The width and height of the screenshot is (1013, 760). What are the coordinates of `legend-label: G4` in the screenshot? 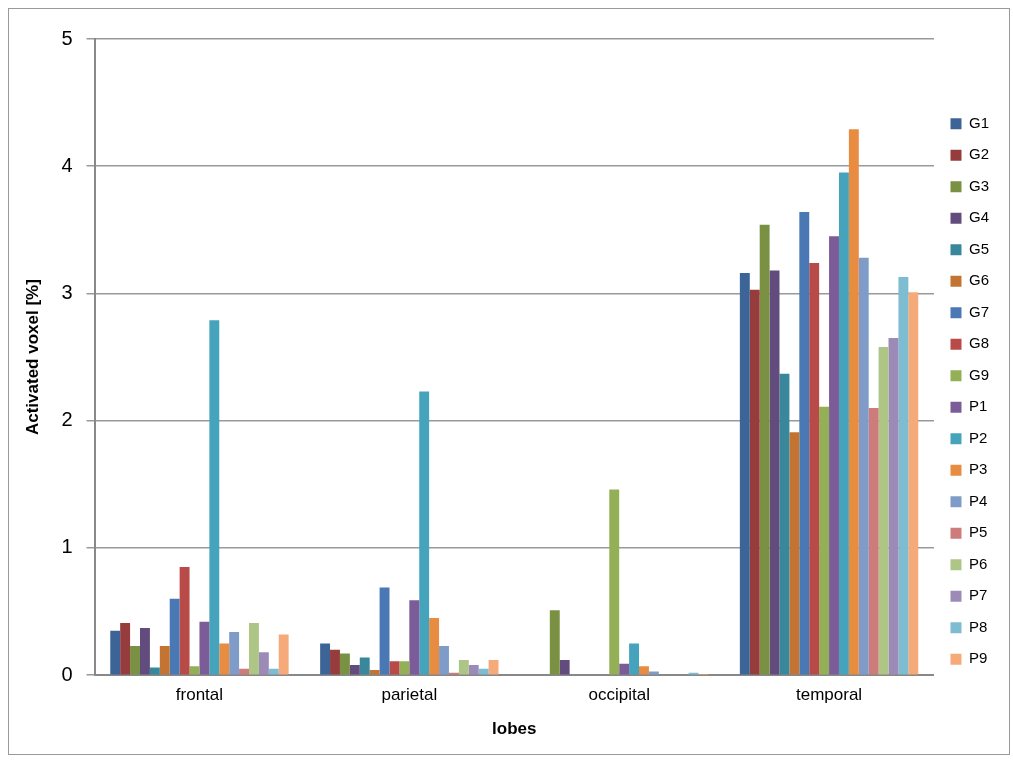 It's located at (979, 217).